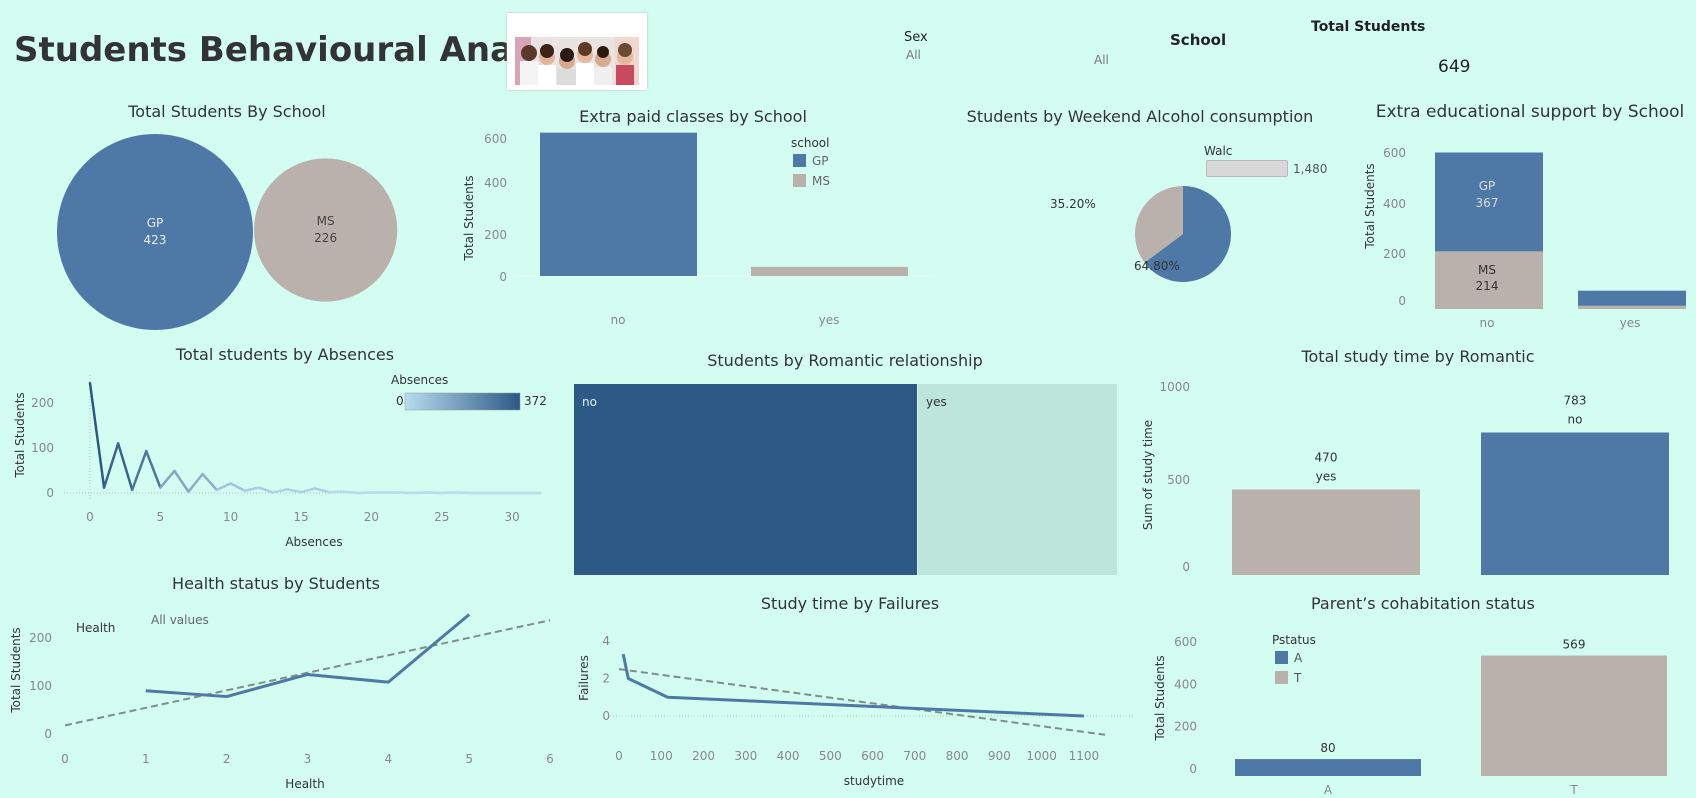 This screenshot has height=798, width=1696. What do you see at coordinates (20, 435) in the screenshot?
I see `absences-ylabel: Total Students` at bounding box center [20, 435].